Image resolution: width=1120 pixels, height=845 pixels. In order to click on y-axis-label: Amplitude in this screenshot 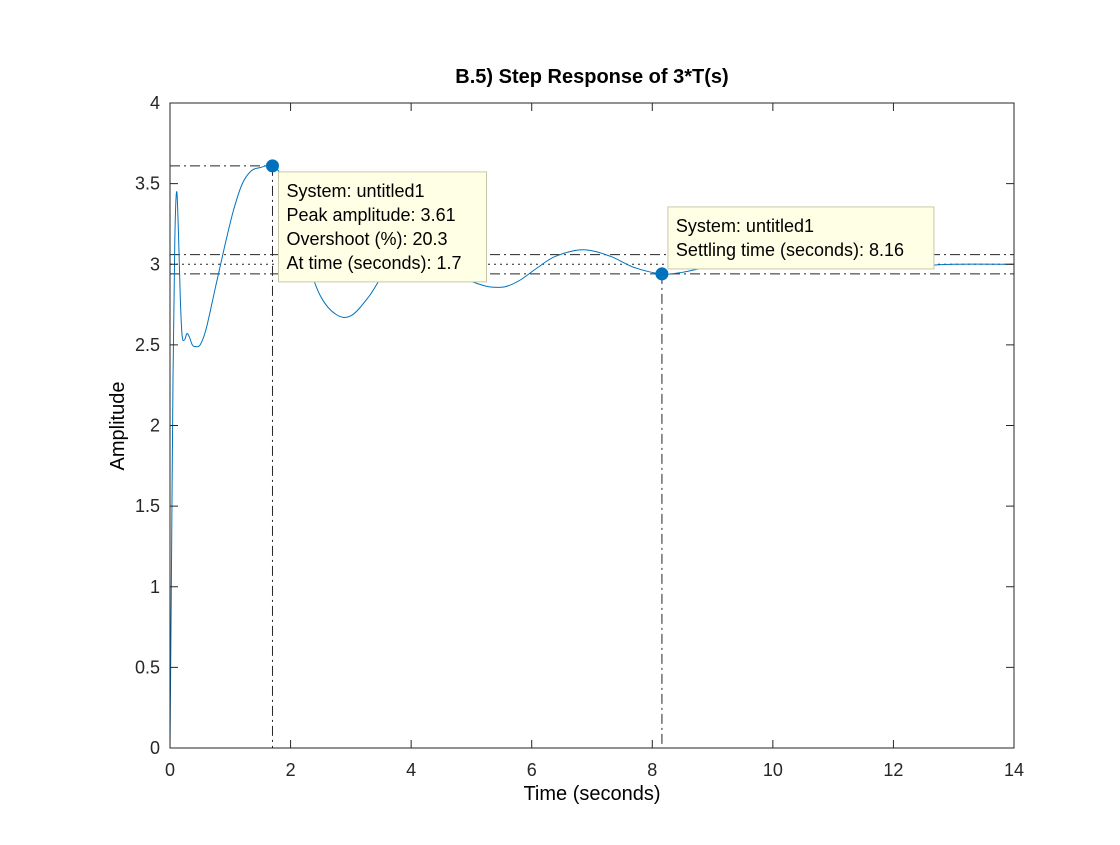, I will do `click(118, 426)`.